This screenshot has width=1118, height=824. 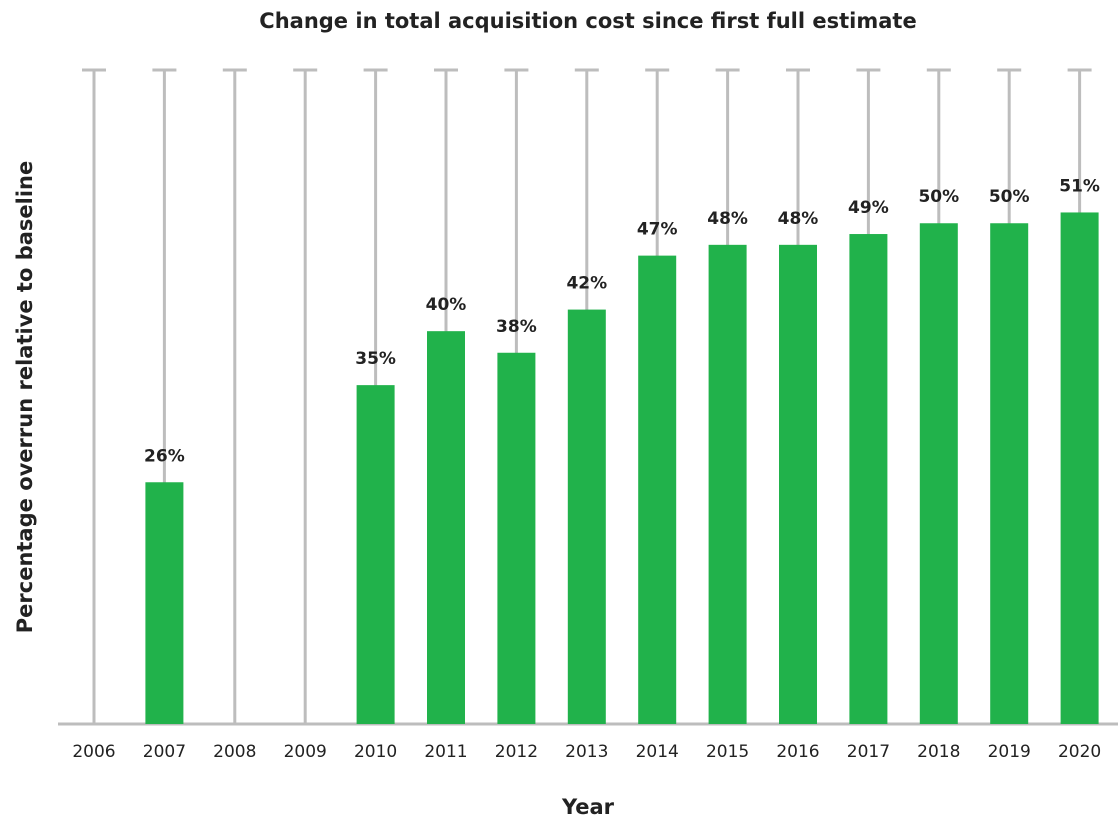 I want to click on x-tick-label: 2013, so click(x=586, y=752).